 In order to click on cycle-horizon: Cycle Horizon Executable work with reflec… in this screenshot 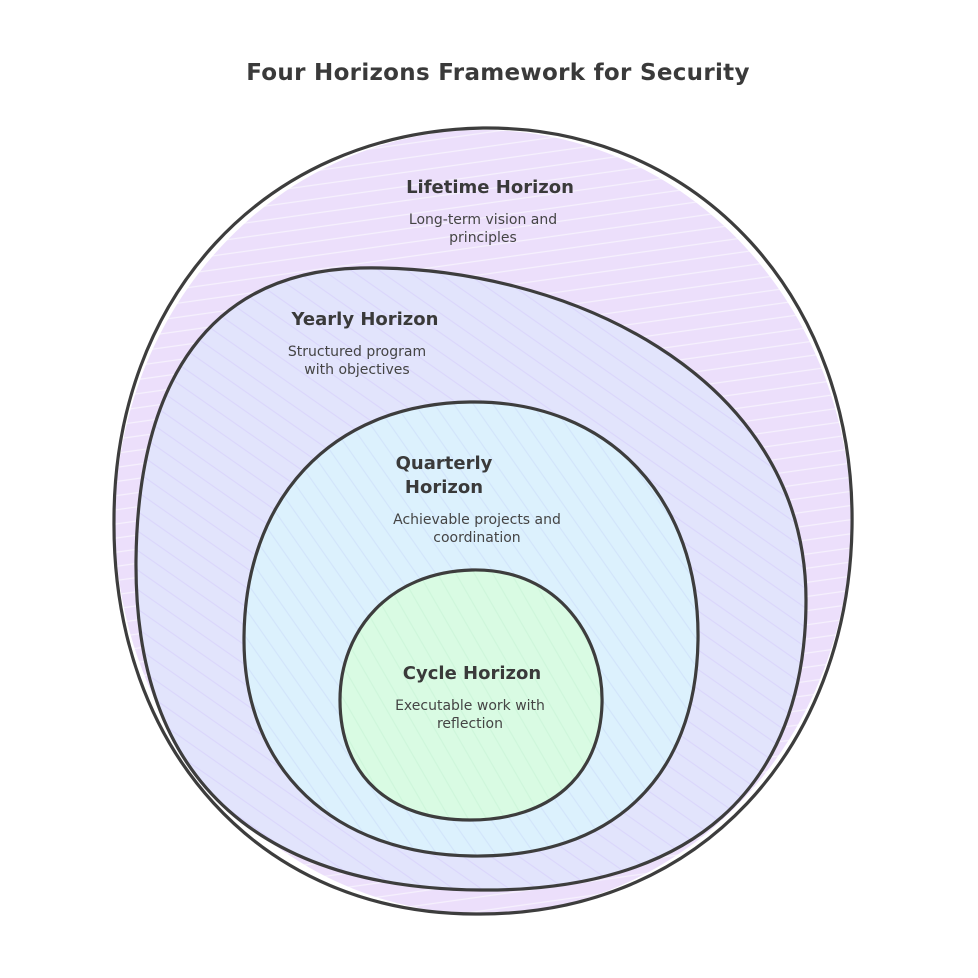, I will do `click(471, 695)`.